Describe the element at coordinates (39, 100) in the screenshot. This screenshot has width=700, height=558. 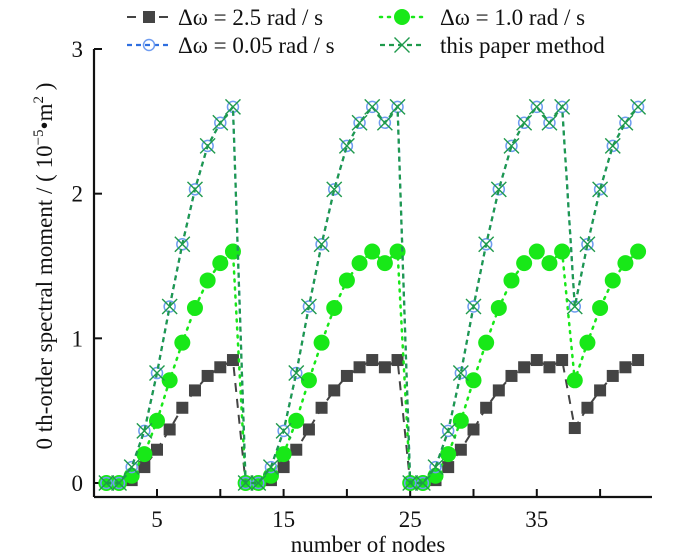
I see `y-axis-title-exp2: 2` at that location.